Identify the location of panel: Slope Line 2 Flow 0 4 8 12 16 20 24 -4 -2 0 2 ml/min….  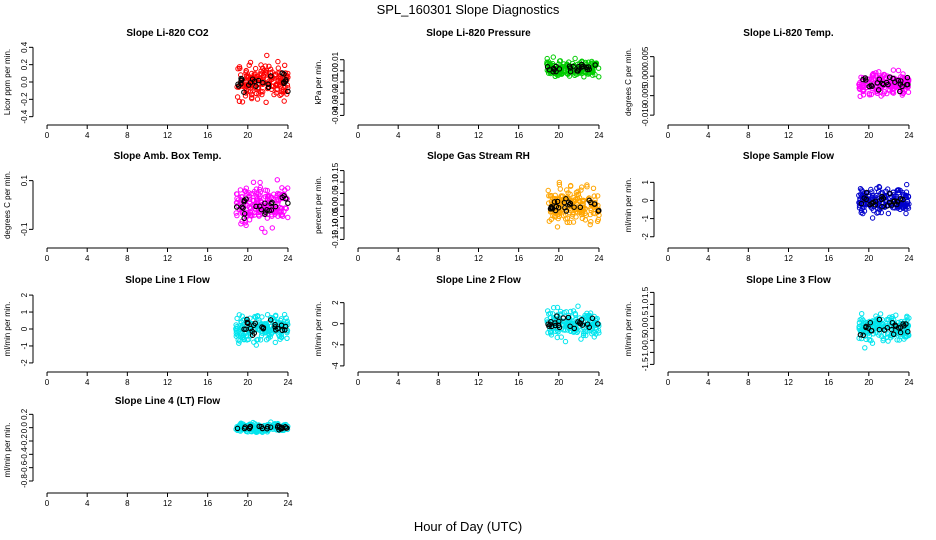
(459, 331).